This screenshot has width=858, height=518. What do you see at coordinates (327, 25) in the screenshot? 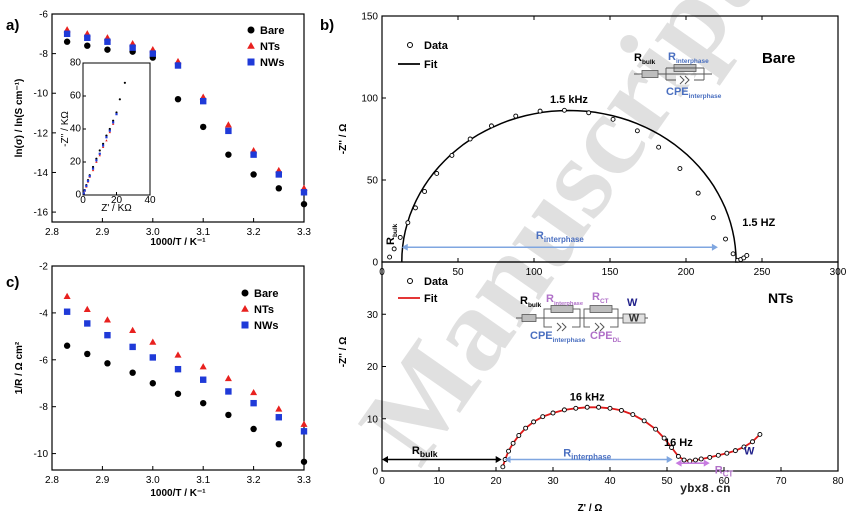
I see `panel-label-b: b)` at bounding box center [327, 25].